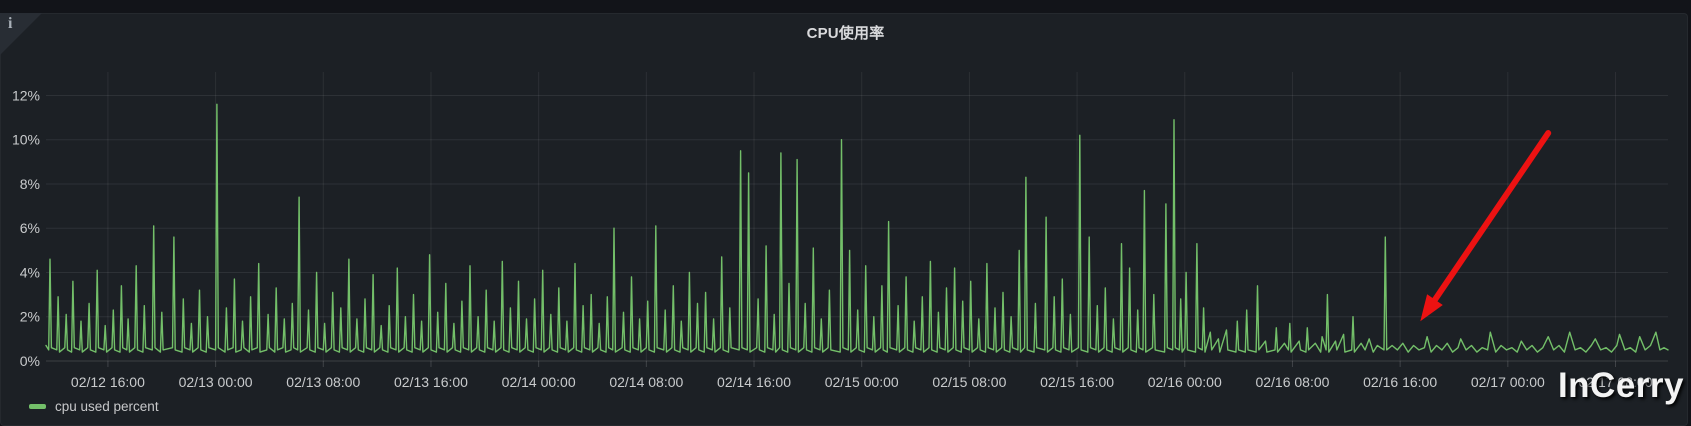 This screenshot has height=426, width=1691. What do you see at coordinates (1620, 385) in the screenshot?
I see `watermark: InCerry` at bounding box center [1620, 385].